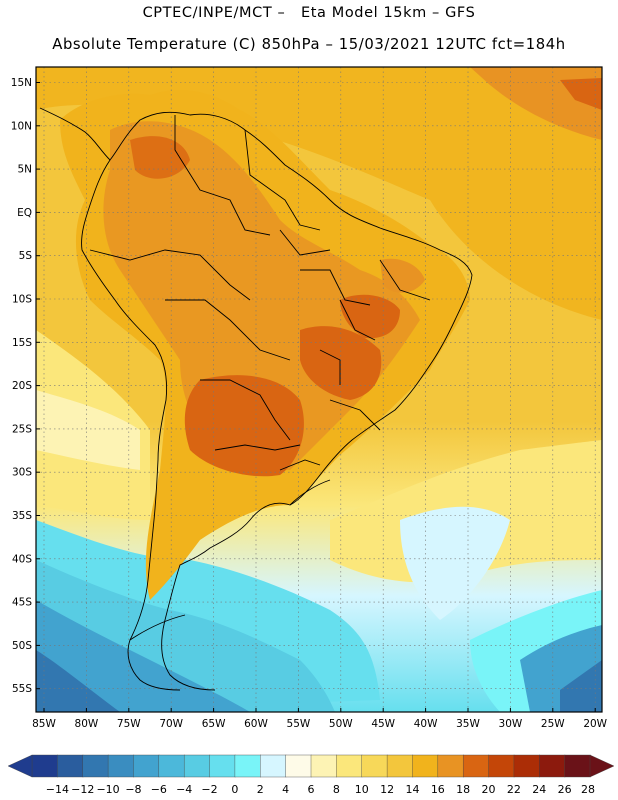  Describe the element at coordinates (539, 789) in the screenshot. I see `colorbar-label: 24` at that location.